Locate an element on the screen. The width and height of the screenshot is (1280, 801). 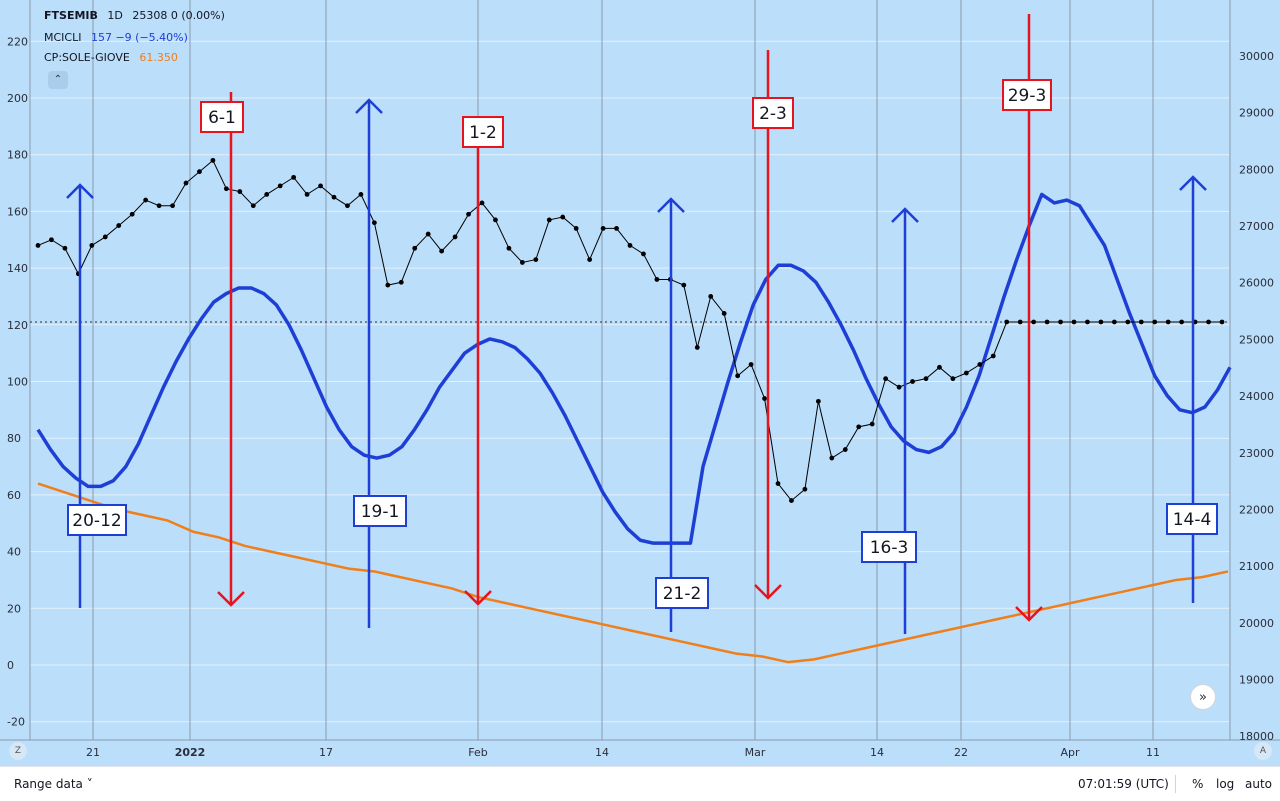
collapse-legend-button: ⌃ is located at coordinates (58, 80).